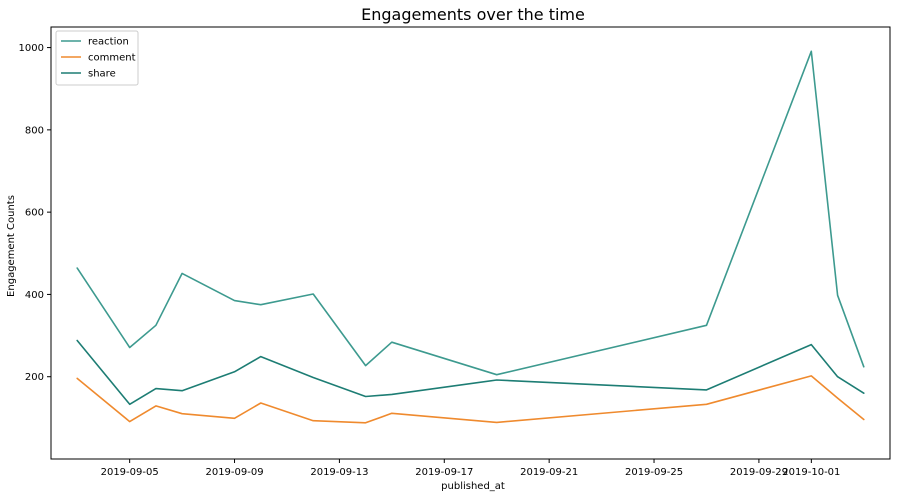 The height and width of the screenshot is (499, 897). I want to click on chart-title: Engagements over the time, so click(473, 14).